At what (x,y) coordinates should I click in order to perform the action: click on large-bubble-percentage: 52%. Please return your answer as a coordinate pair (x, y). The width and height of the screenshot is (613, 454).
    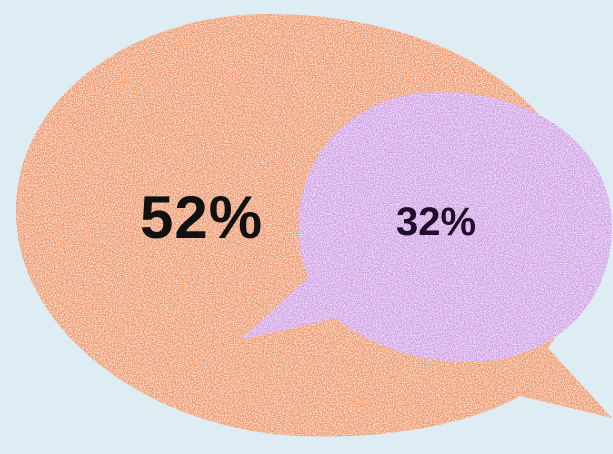
    Looking at the image, I should click on (201, 218).